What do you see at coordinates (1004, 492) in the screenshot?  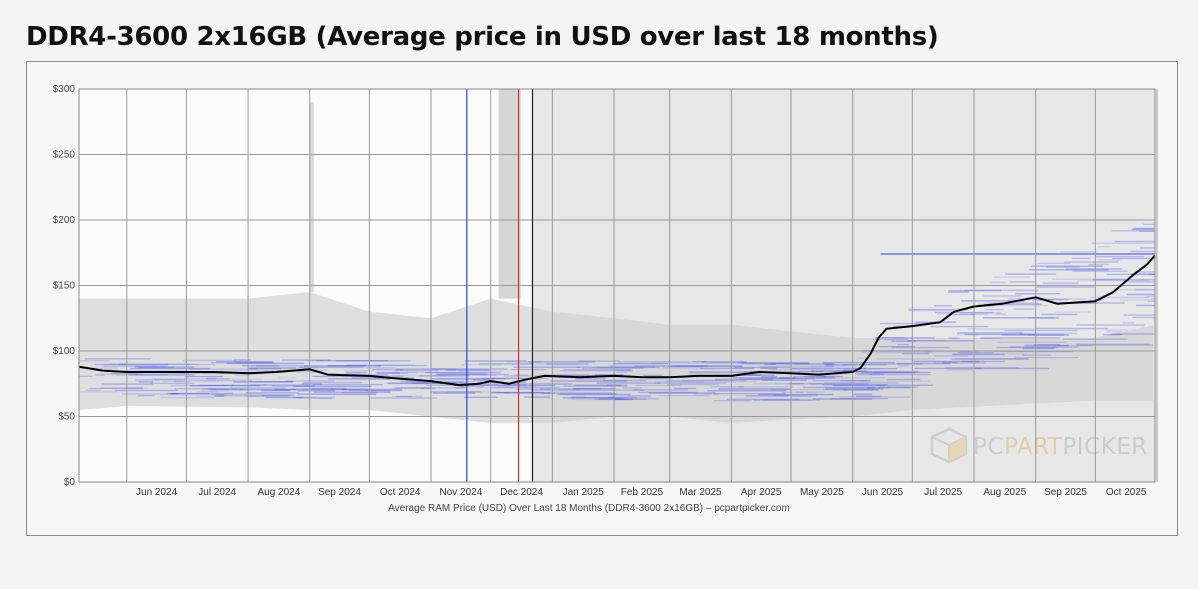 I see `x-tick-label: Aug 2025` at bounding box center [1004, 492].